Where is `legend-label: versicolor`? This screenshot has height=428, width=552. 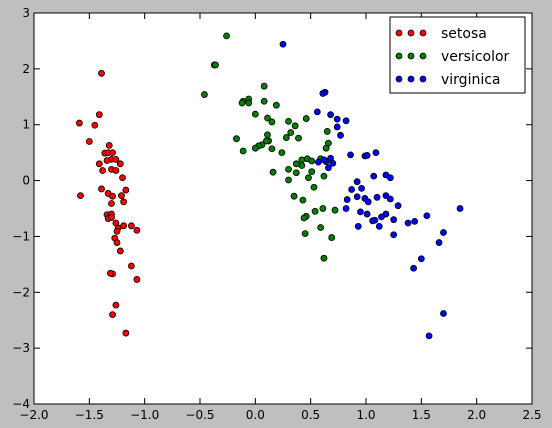 legend-label: versicolor is located at coordinates (475, 57).